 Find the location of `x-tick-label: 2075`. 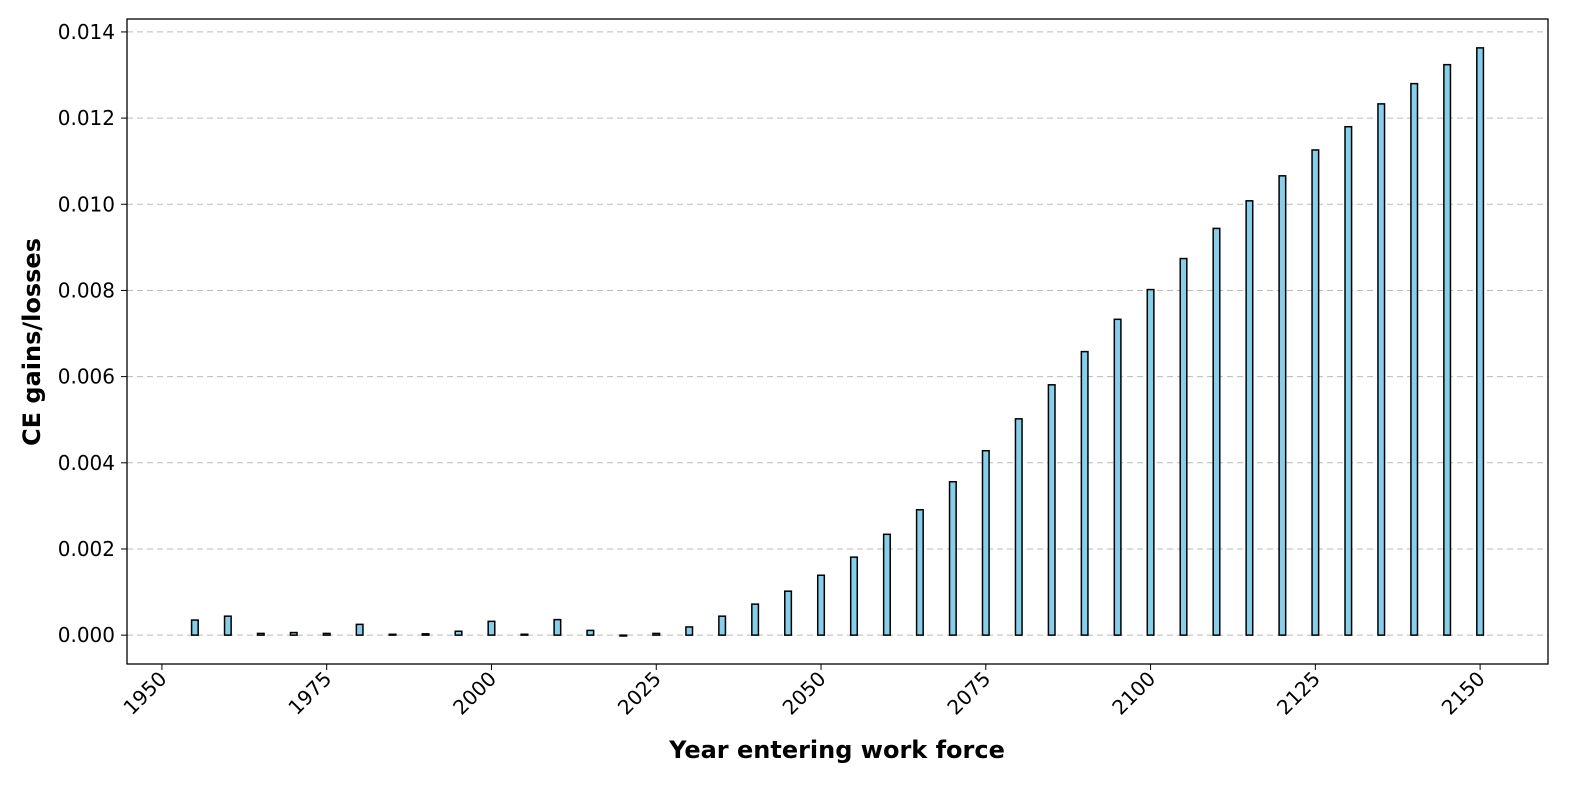

x-tick-label: 2075 is located at coordinates (968, 693).